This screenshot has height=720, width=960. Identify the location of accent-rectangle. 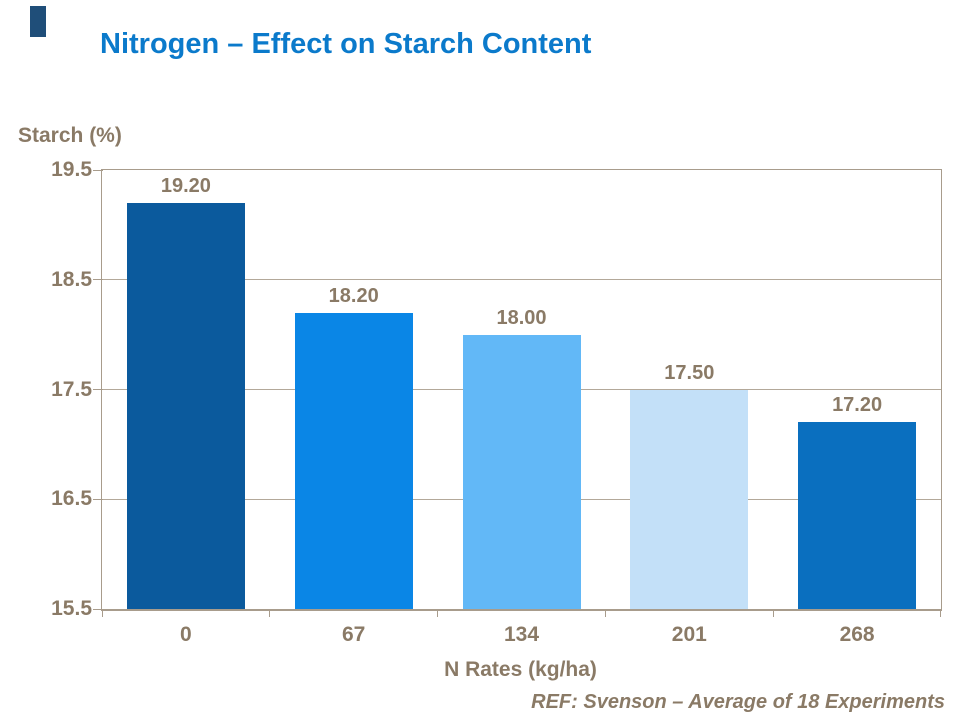
(38, 21).